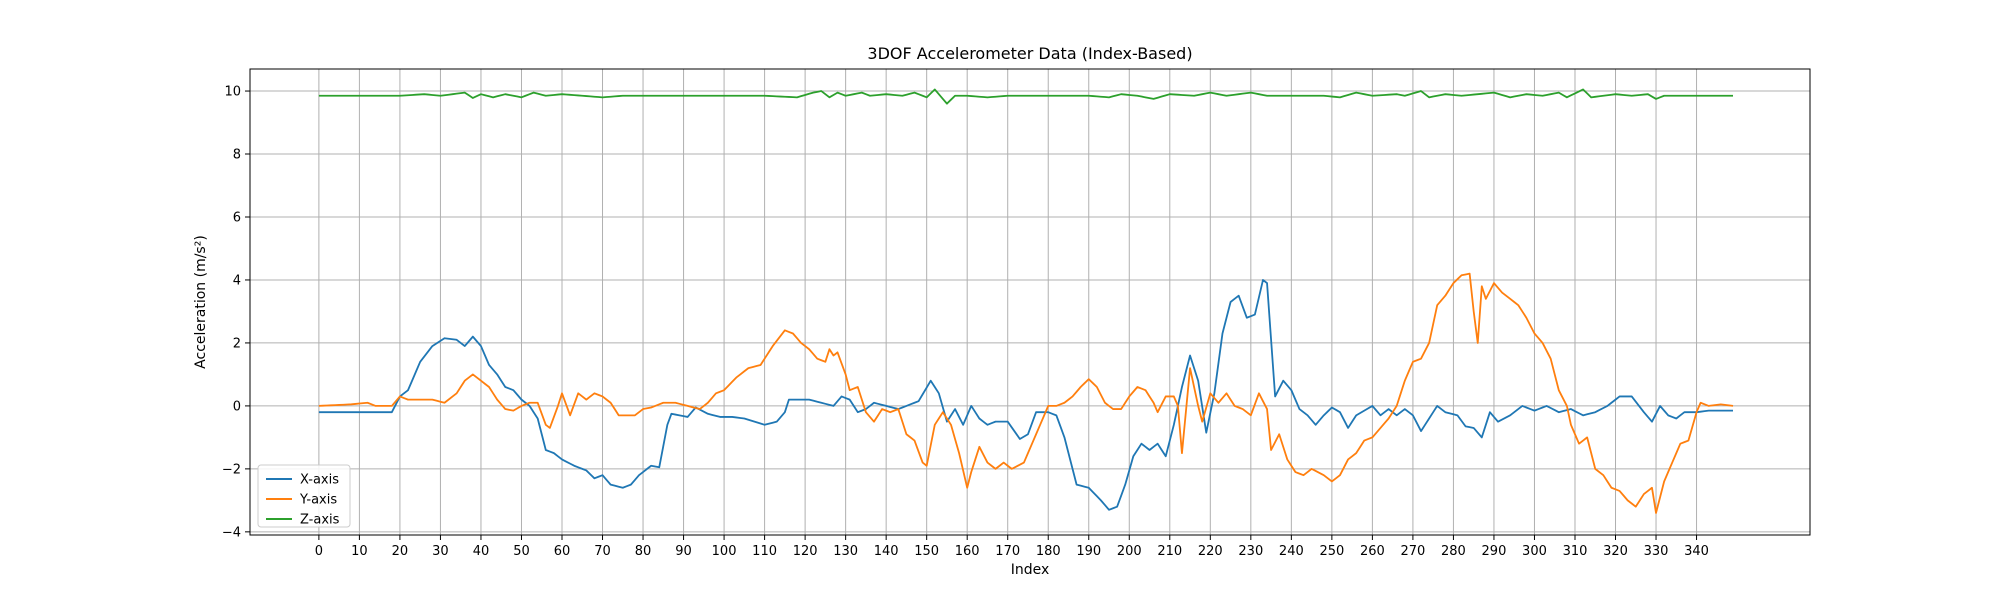 Image resolution: width=2000 pixels, height=600 pixels. I want to click on x-axis-title: Index, so click(1030, 570).